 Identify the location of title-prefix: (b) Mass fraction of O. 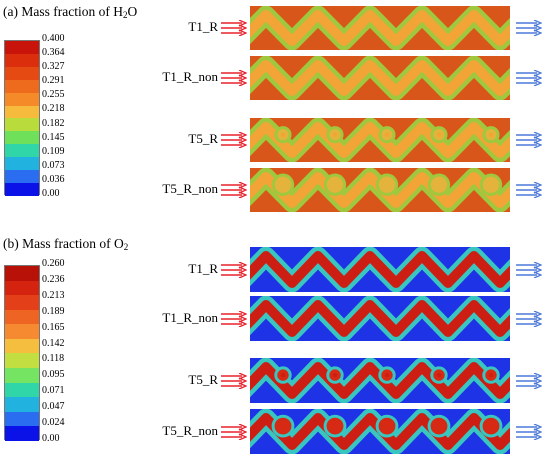
(63, 243).